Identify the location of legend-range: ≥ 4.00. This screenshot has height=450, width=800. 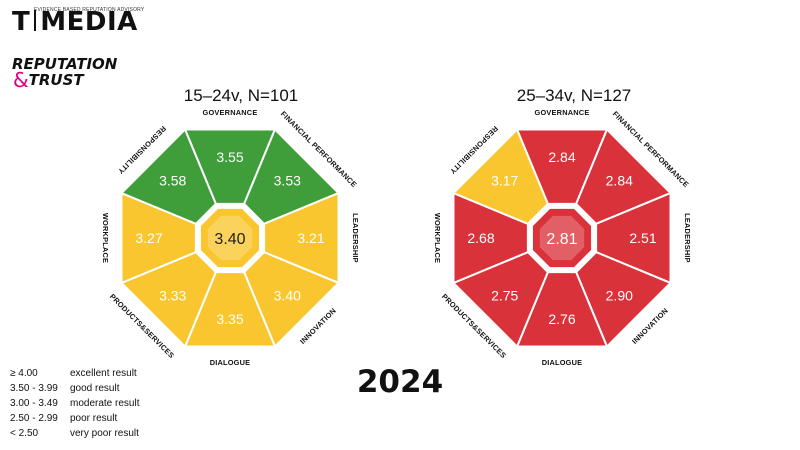
(24, 373).